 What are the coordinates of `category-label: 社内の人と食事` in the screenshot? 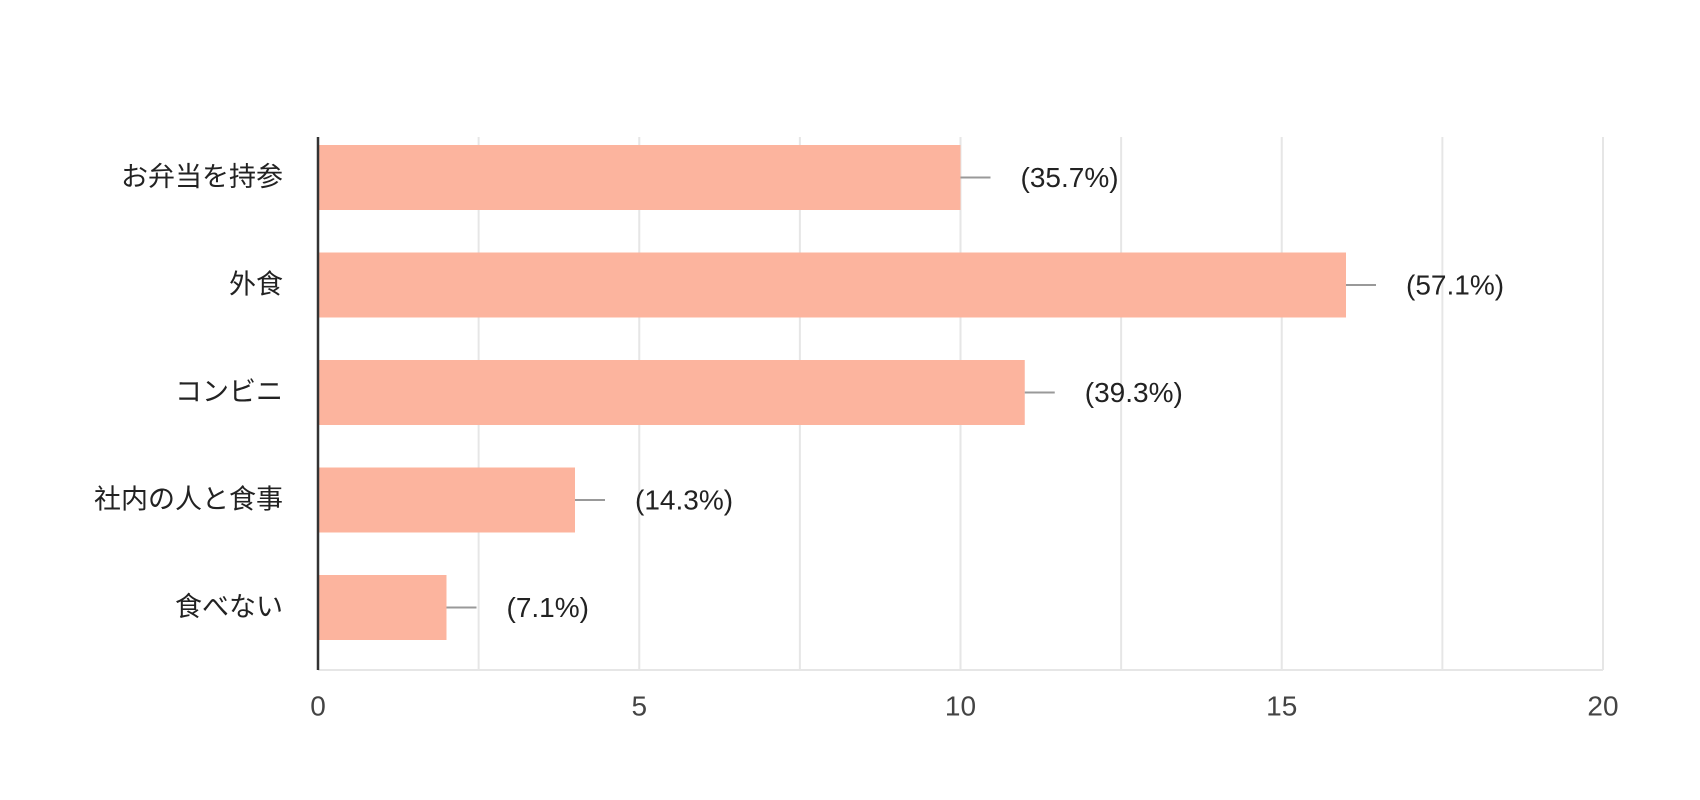 It's located at (188, 500).